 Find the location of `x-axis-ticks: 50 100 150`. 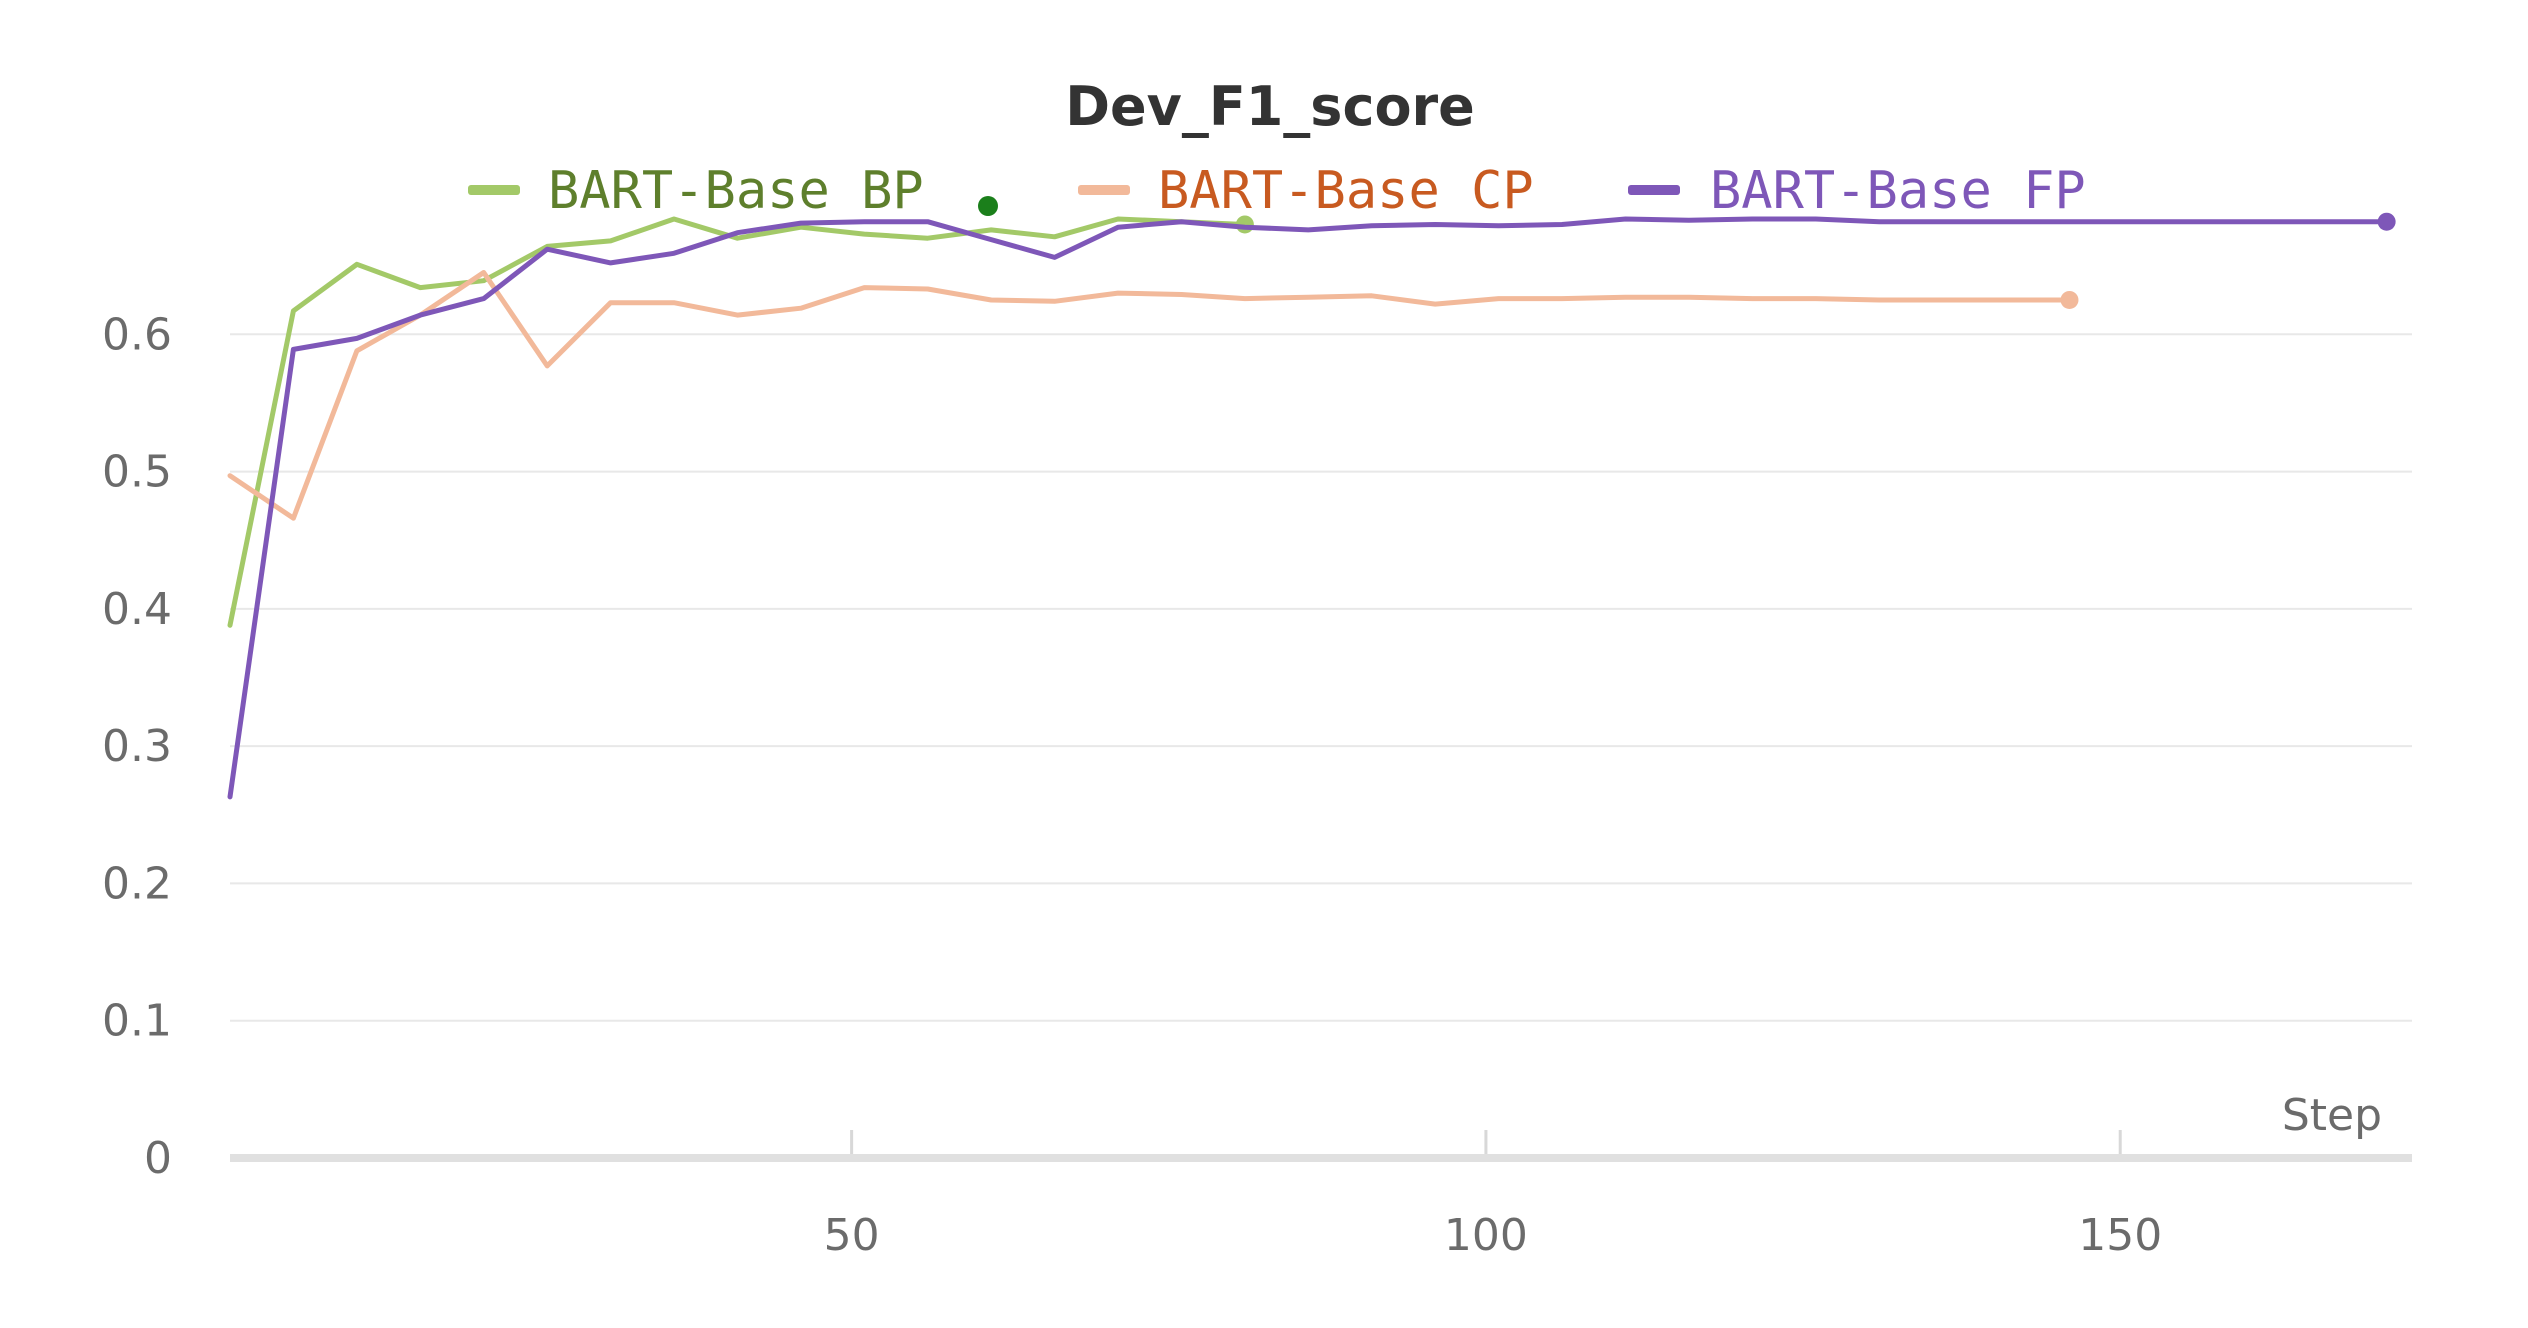

x-axis-ticks: 50 100 150 is located at coordinates (1493, 1195).